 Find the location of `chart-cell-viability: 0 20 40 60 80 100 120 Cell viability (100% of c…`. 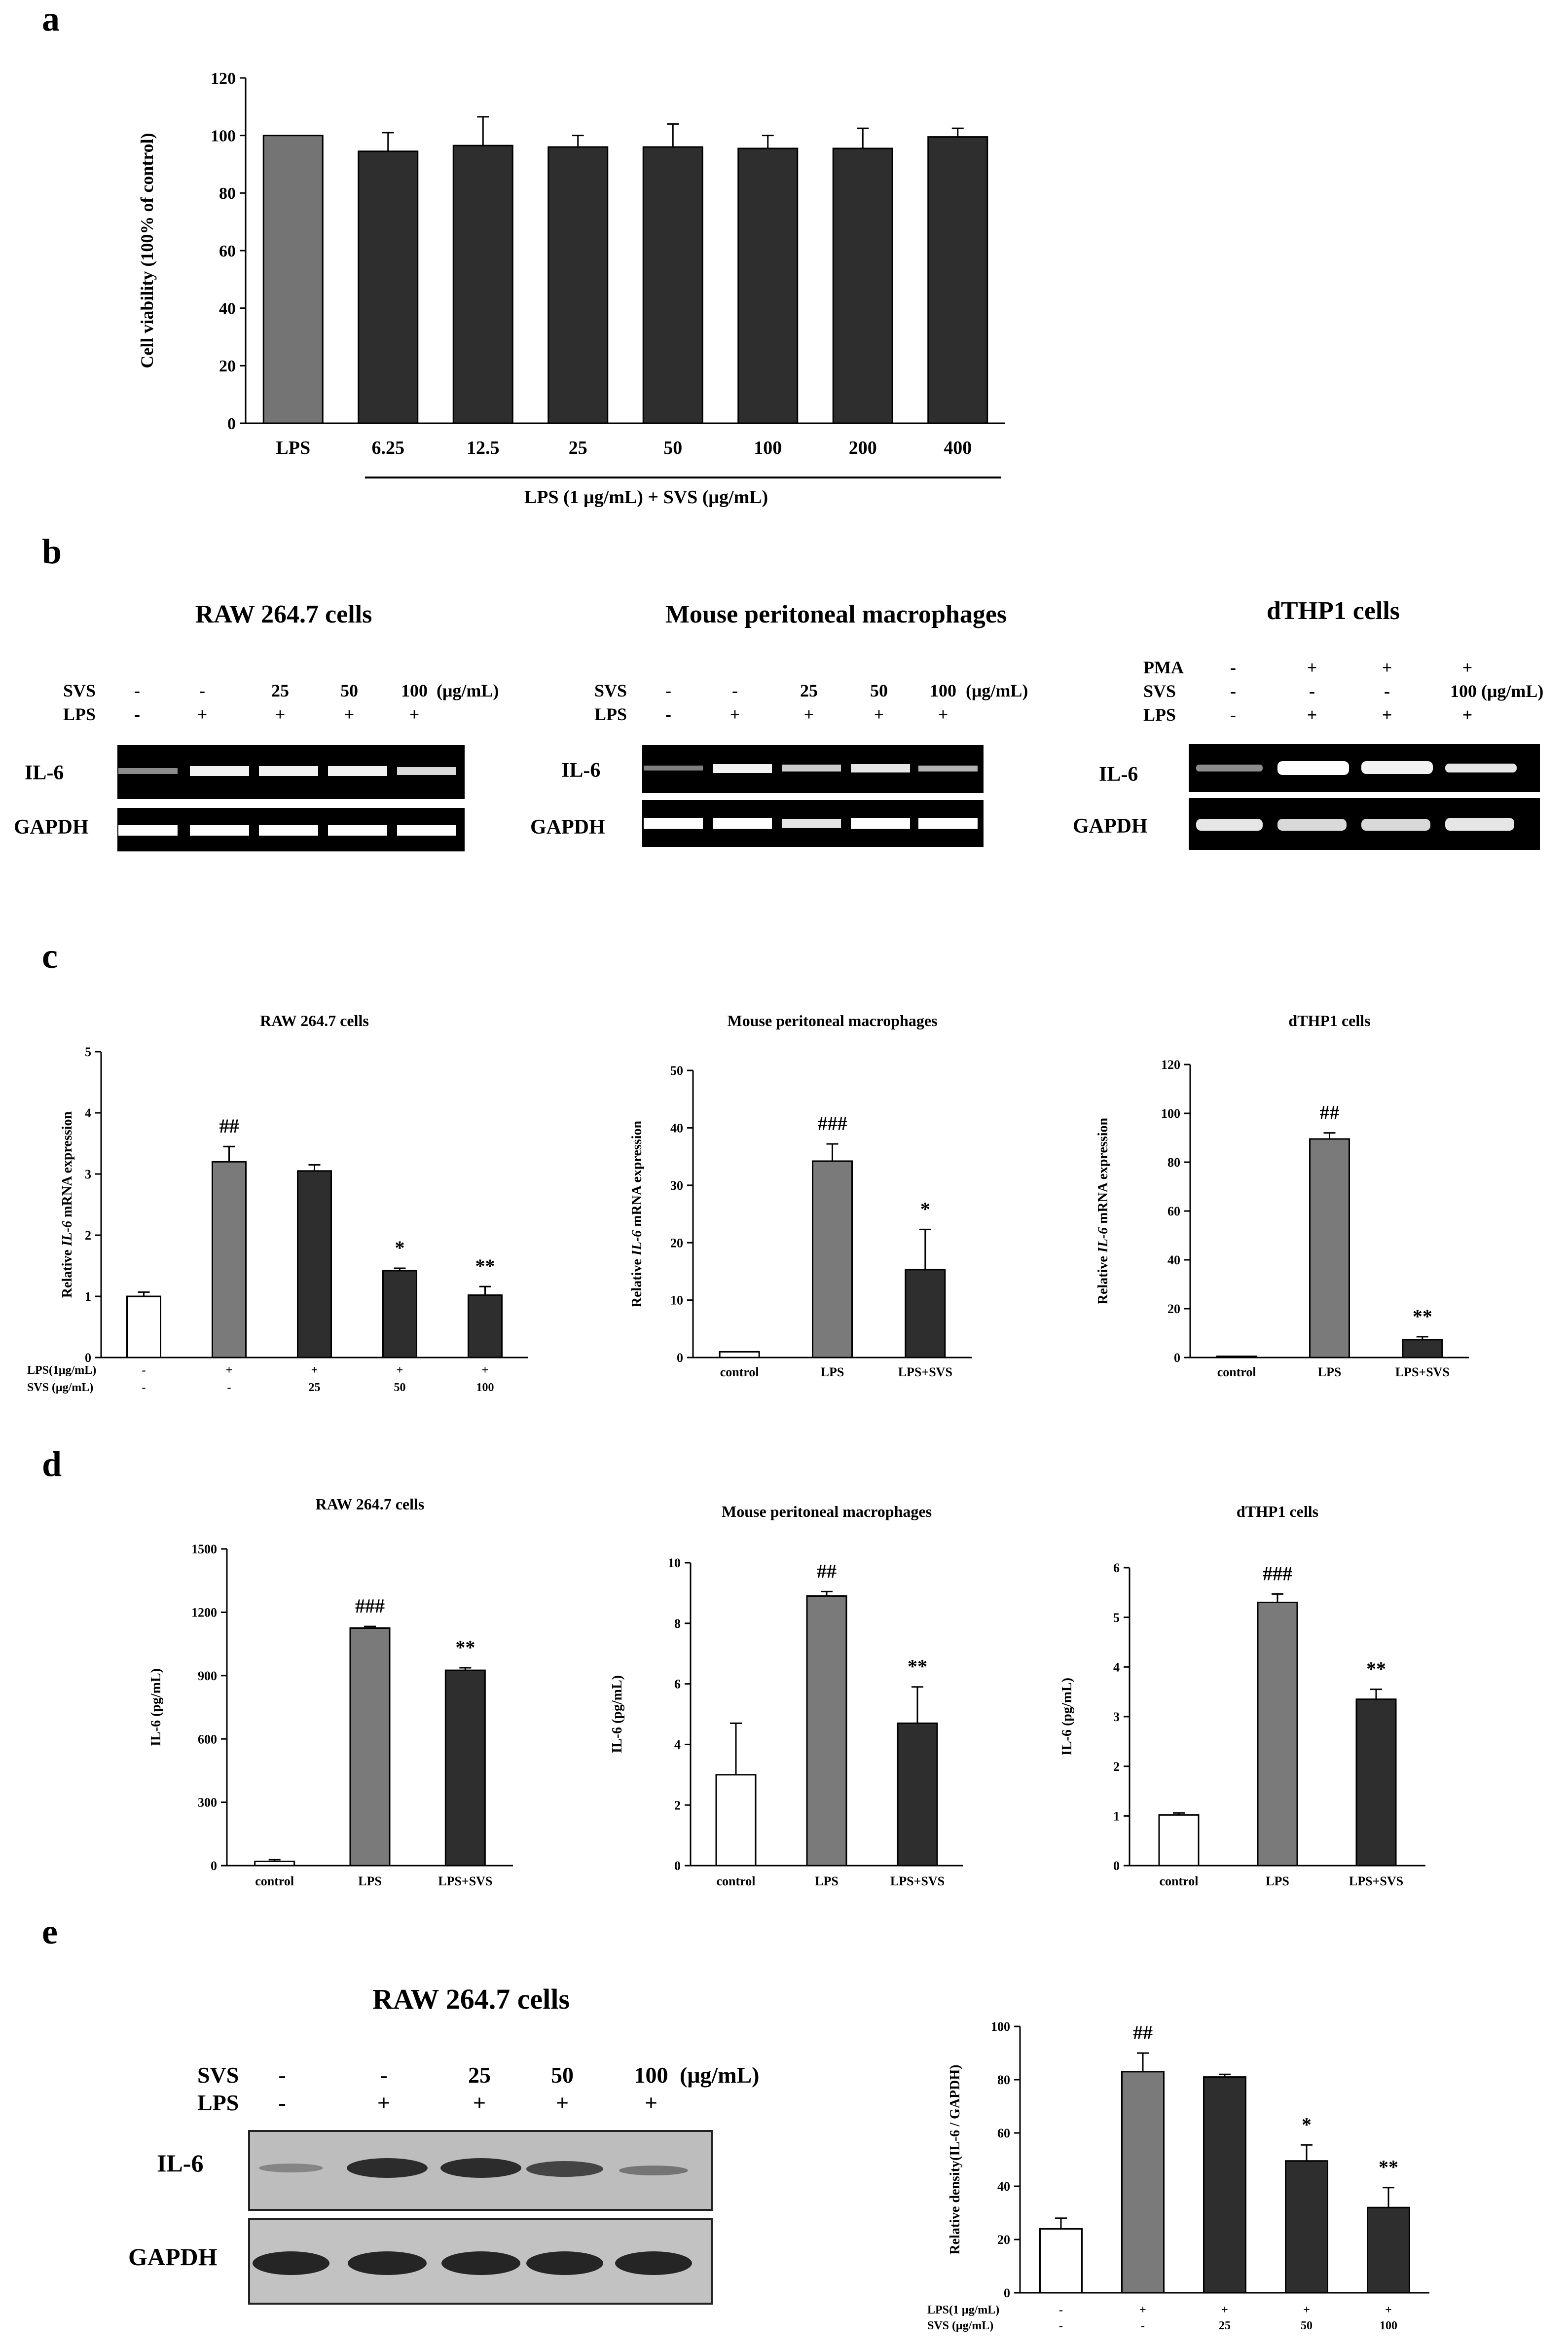

chart-cell-viability: 0 20 40 60 80 100 120 Cell viability (100% of c… is located at coordinates (571, 264).